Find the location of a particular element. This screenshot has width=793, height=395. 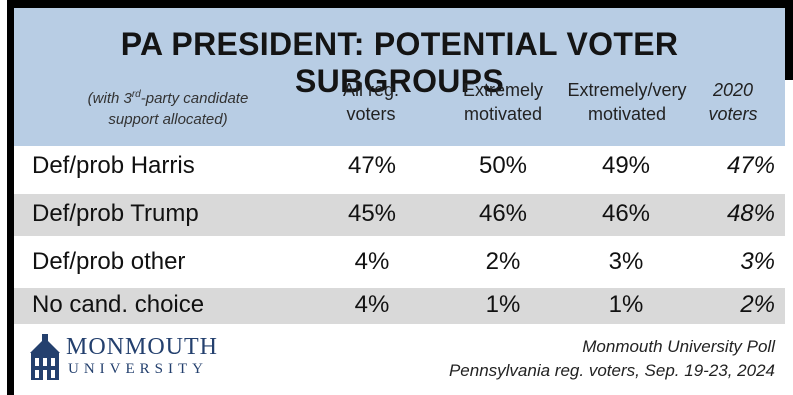

cell-value: 45% is located at coordinates (372, 213).